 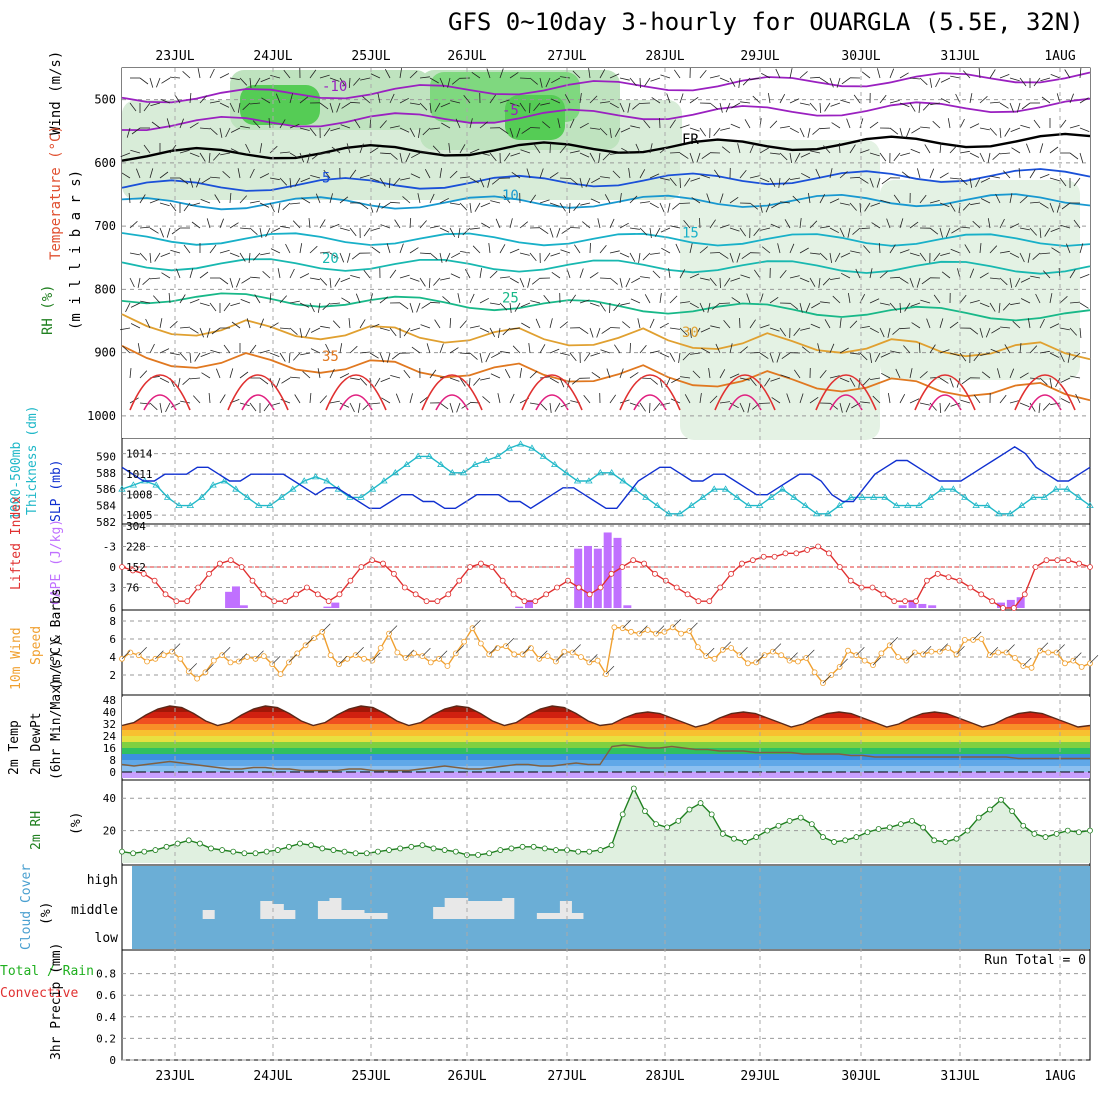 What do you see at coordinates (346, 914) in the screenshot?
I see `cloud-bar` at bounding box center [346, 914].